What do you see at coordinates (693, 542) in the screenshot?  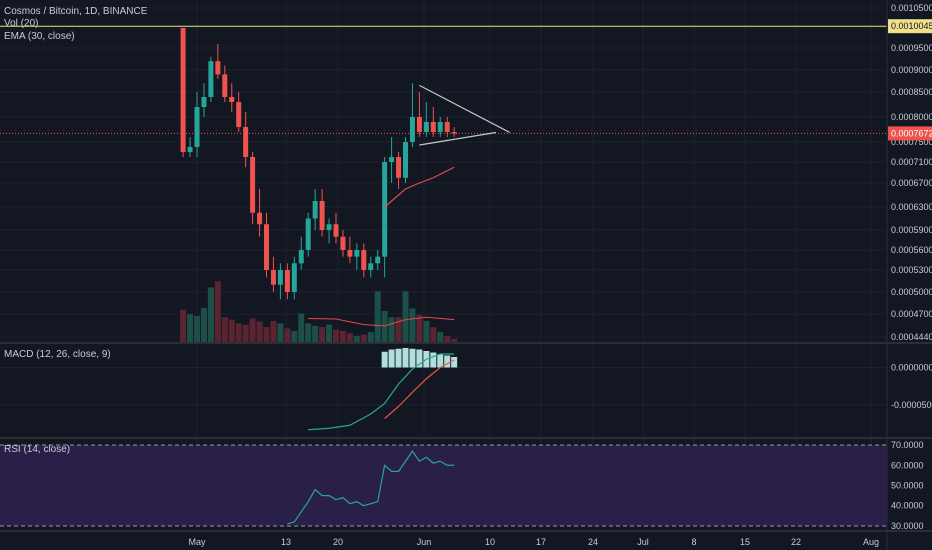 I see `time-tick-label: 8` at bounding box center [693, 542].